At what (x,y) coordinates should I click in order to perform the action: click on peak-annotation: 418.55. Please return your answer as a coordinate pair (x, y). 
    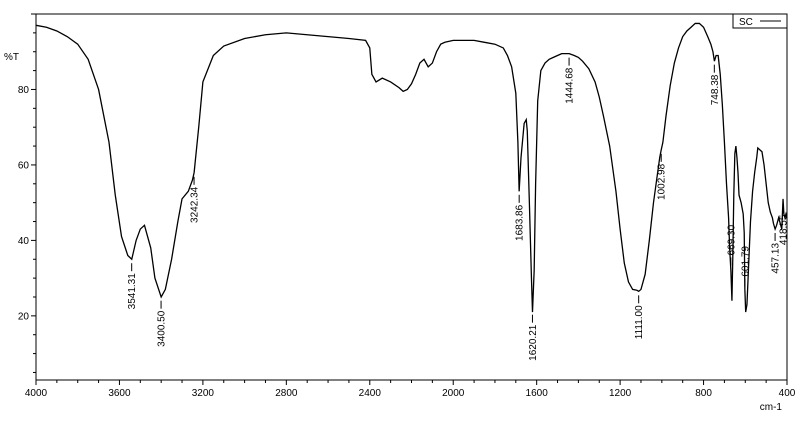
    Looking at the image, I should click on (784, 224).